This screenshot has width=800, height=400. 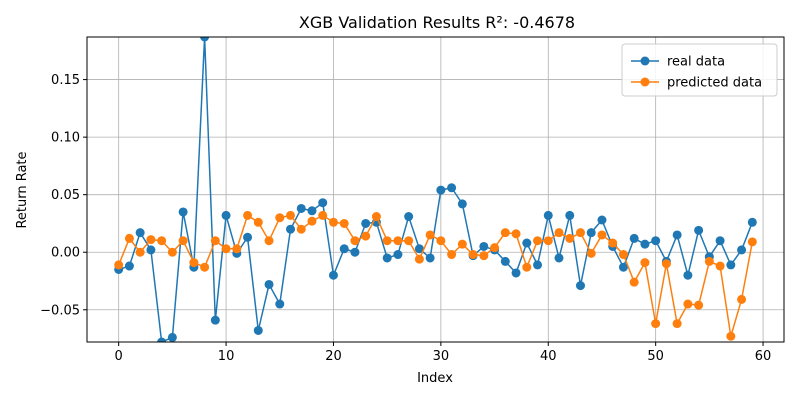 What do you see at coordinates (60, 310) in the screenshot?
I see `y-tick-label: −0.05` at bounding box center [60, 310].